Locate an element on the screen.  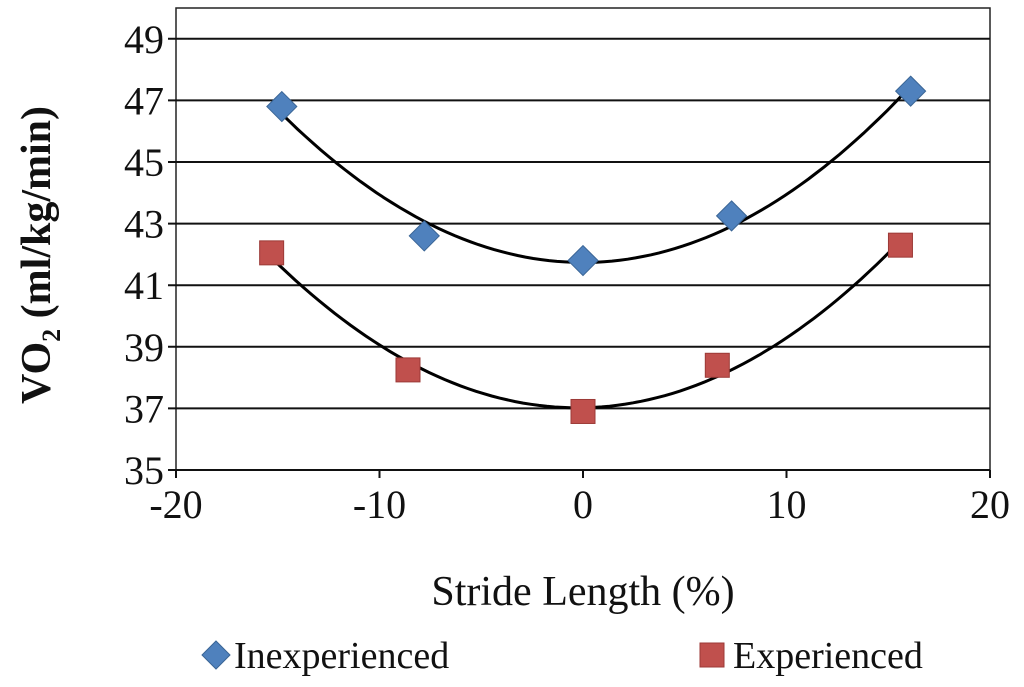
y-tick-label: 37 is located at coordinates (144, 408).